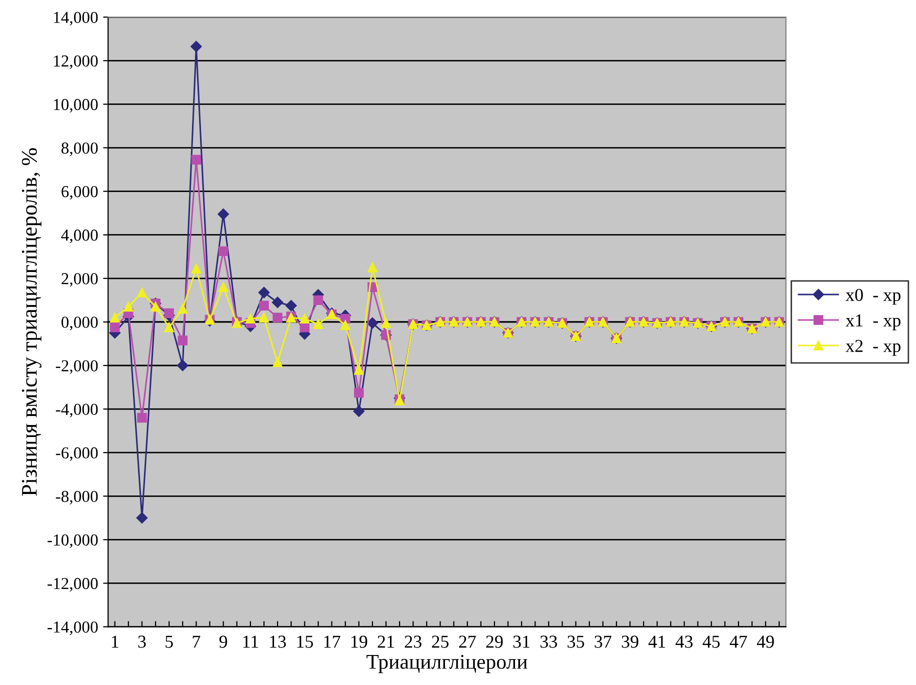  I want to click on y-tick-label: -8,000, so click(77, 497).